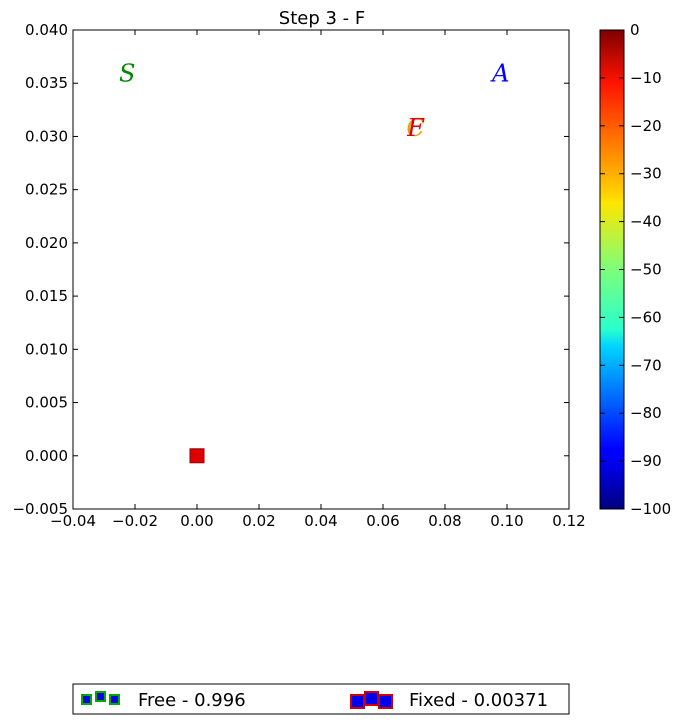  I want to click on y-tick-label: 0.035, so click(46, 83).